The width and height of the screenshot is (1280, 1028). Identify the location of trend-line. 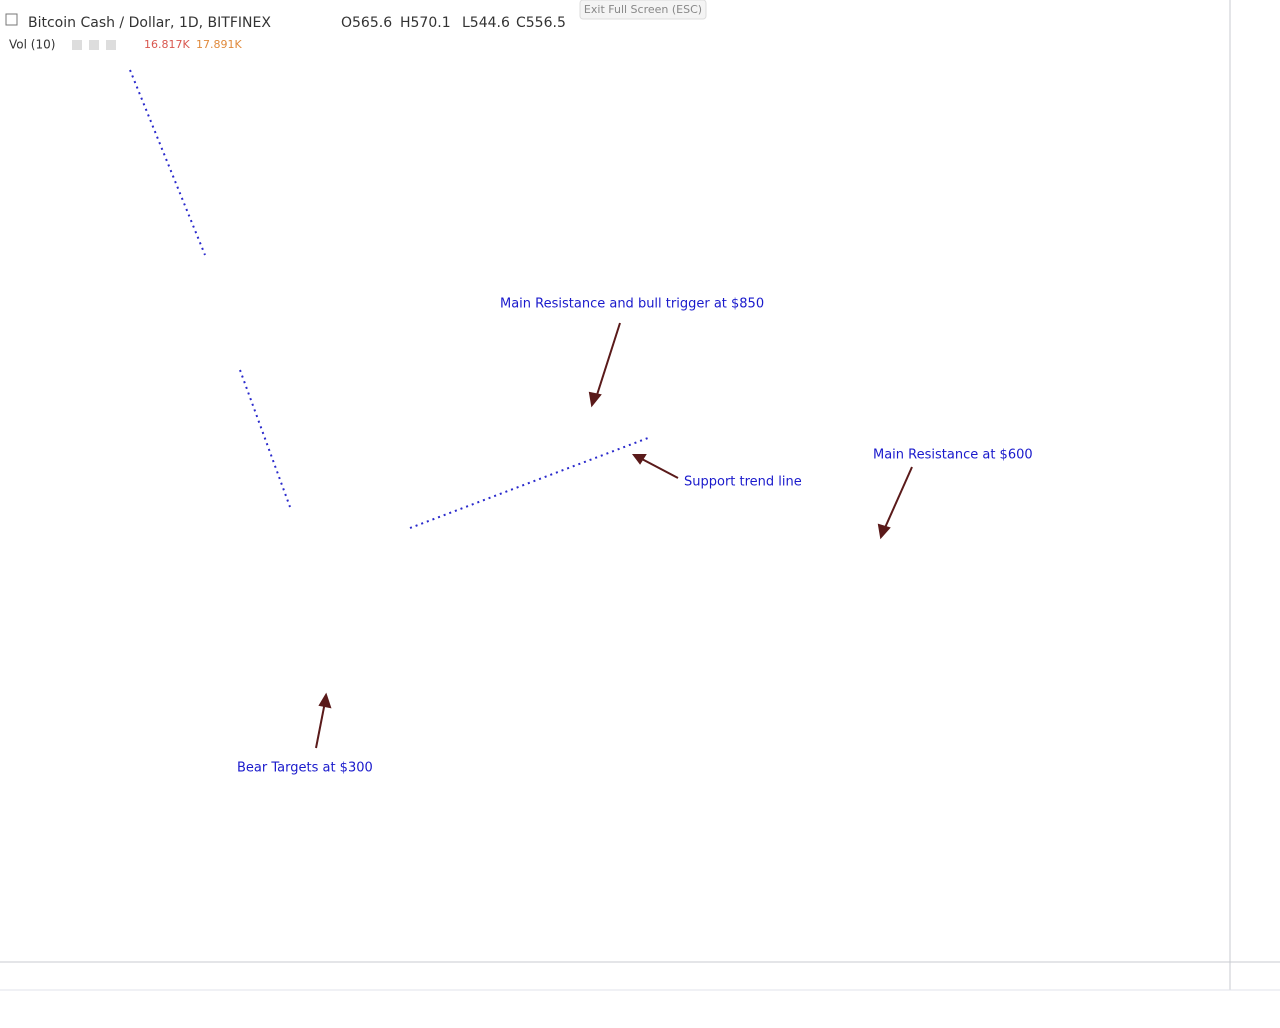
(265, 438).